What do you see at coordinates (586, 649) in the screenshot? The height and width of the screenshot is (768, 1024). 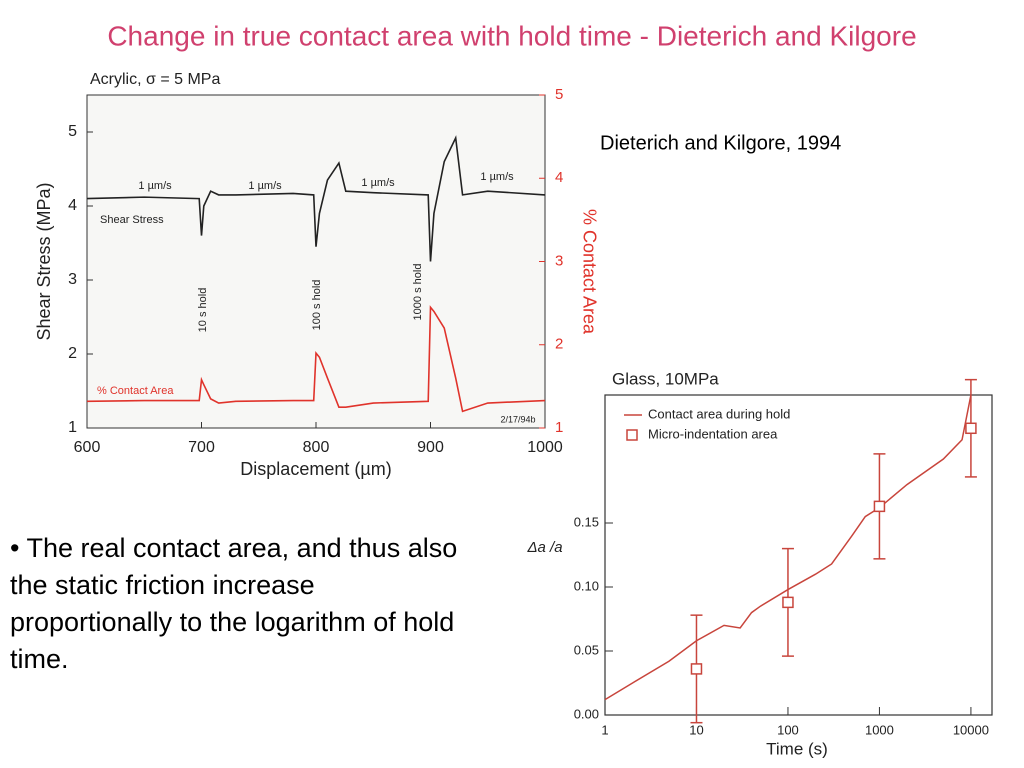 I see `y-tick-label: 0.05` at bounding box center [586, 649].